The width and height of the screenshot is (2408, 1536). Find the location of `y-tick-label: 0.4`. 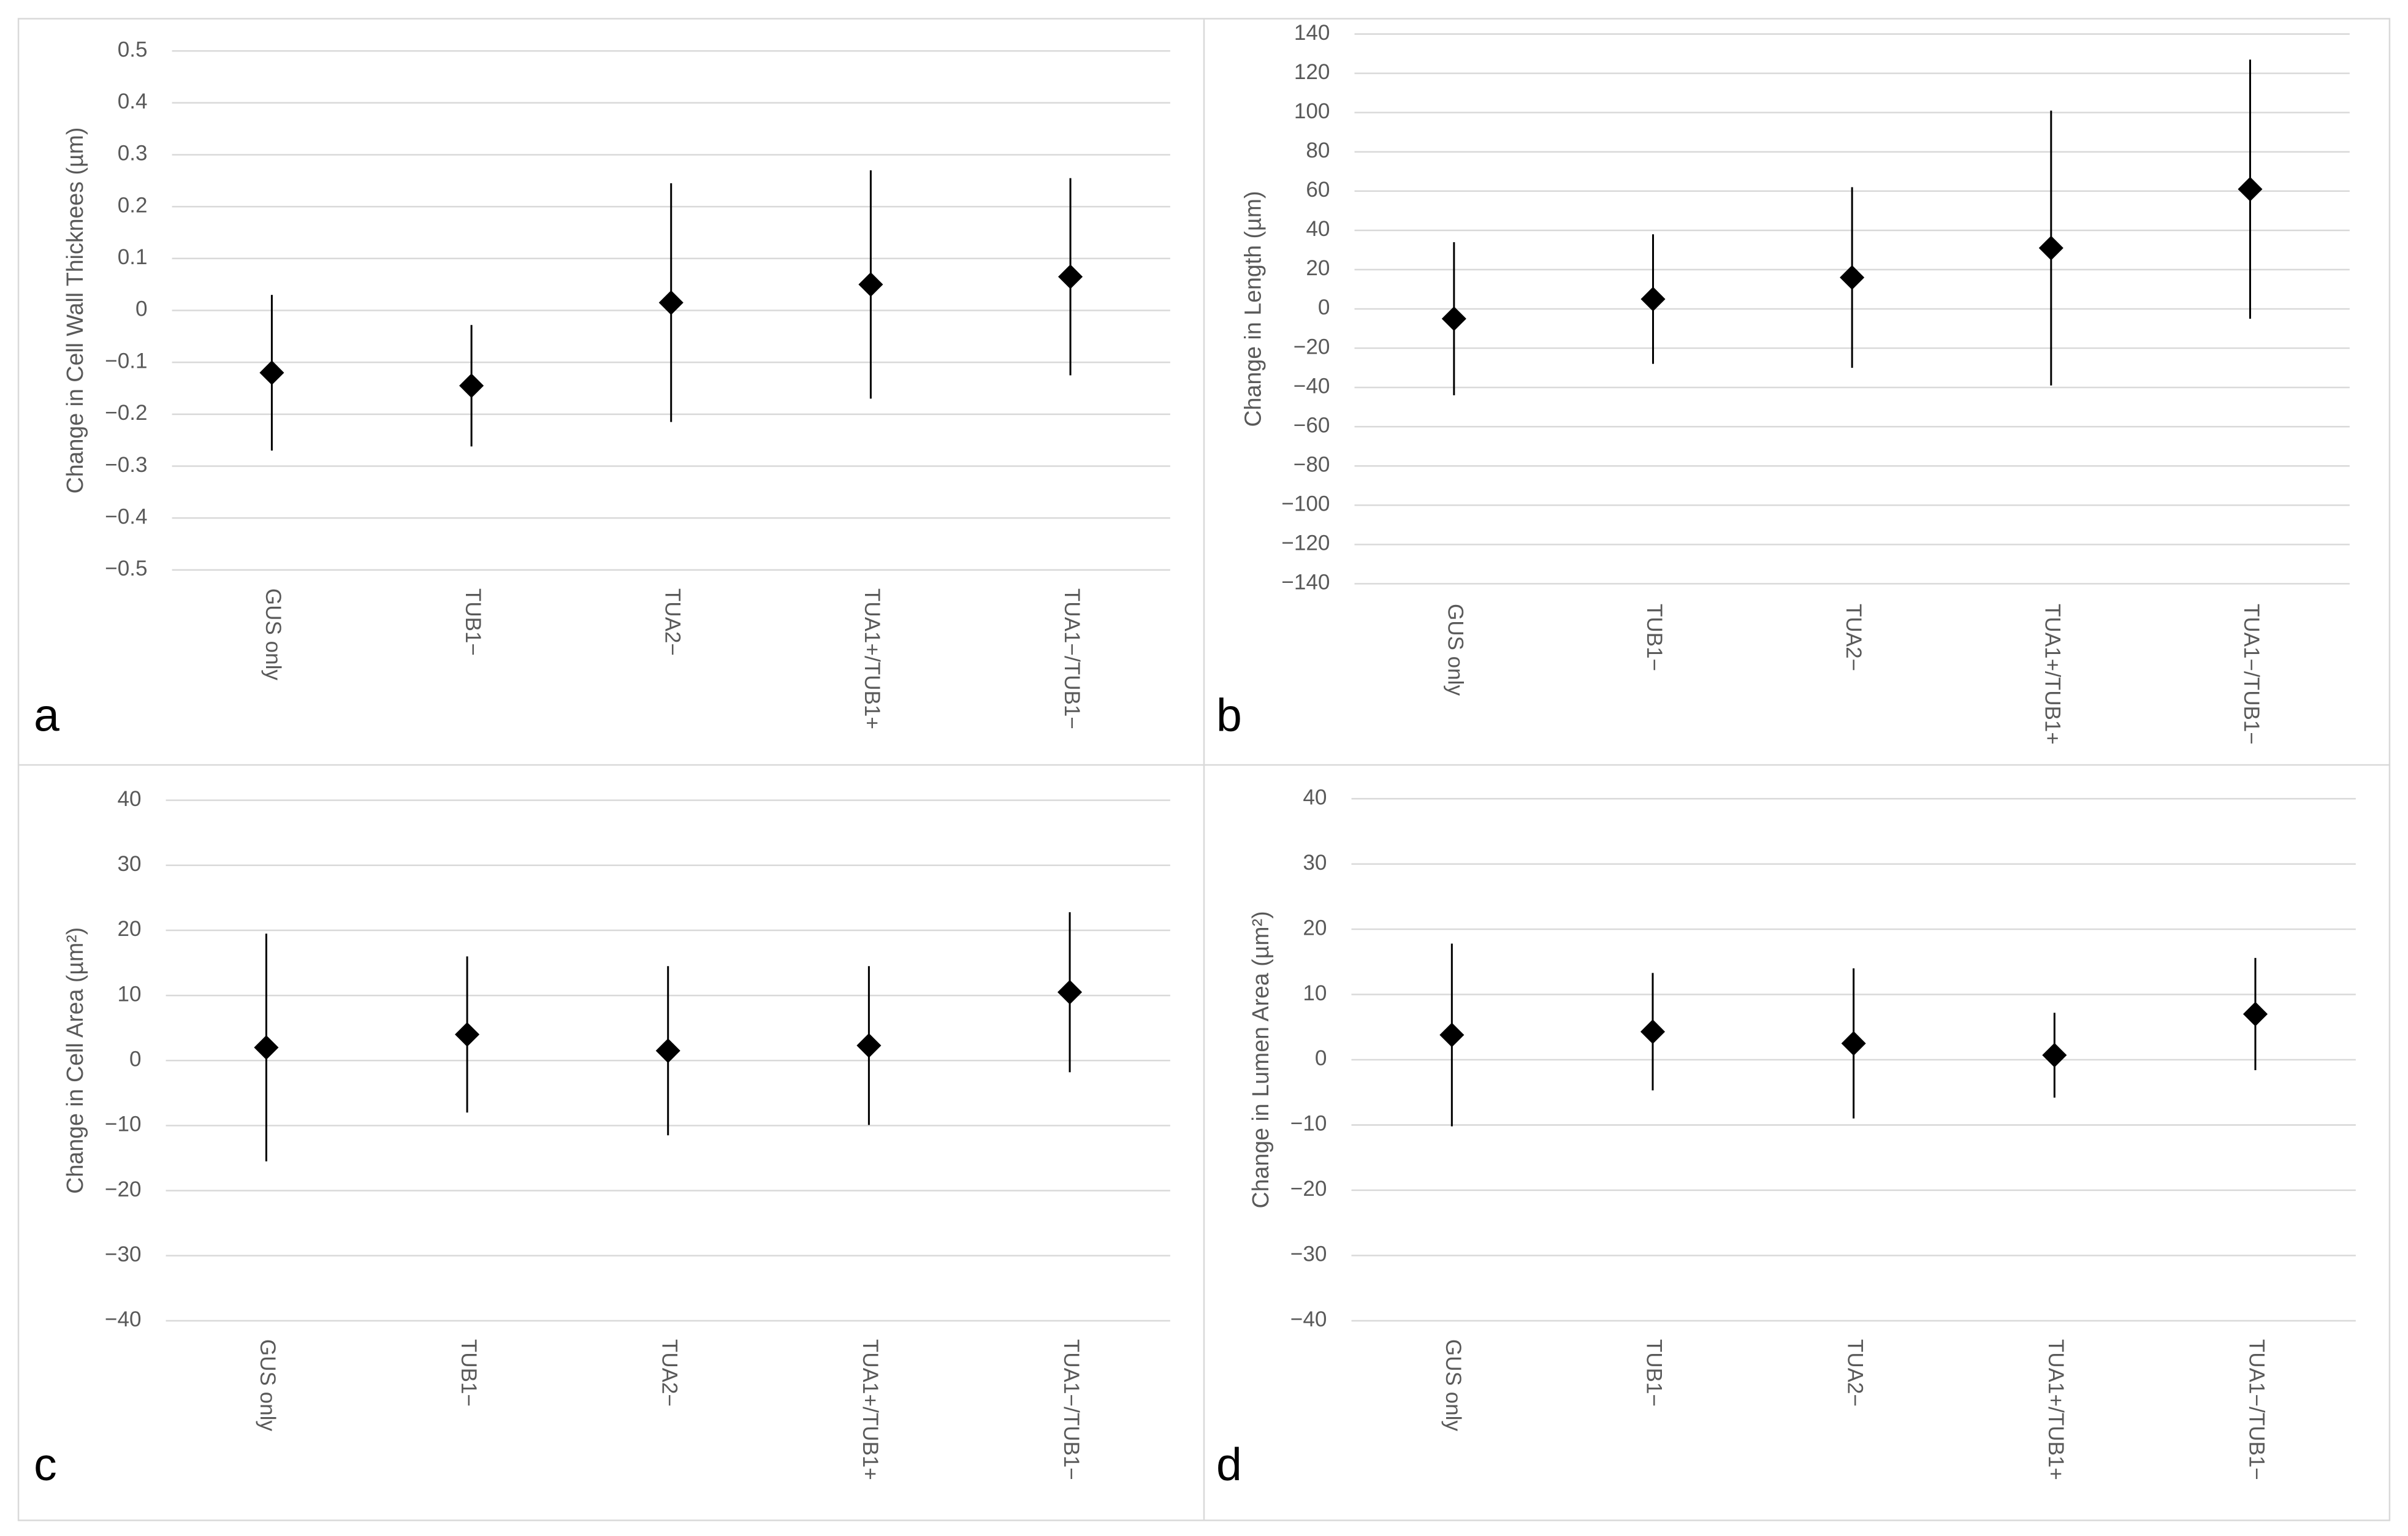

y-tick-label: 0.4 is located at coordinates (133, 101).